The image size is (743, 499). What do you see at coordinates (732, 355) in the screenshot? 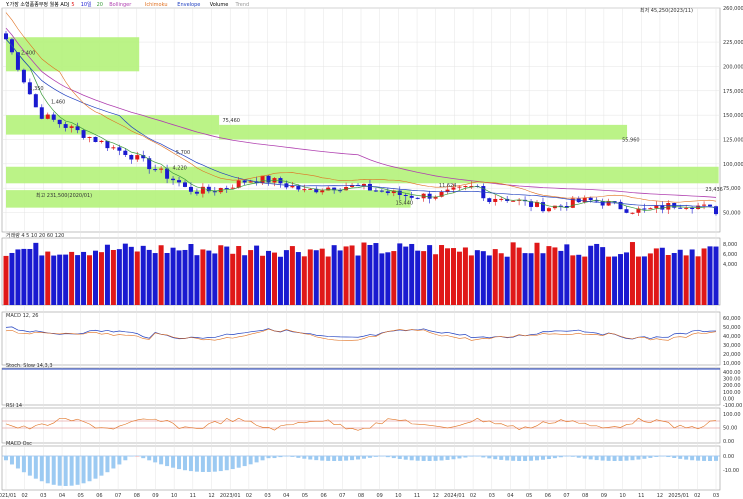
I see `macd-ytick-label: 20,000` at bounding box center [732, 355].